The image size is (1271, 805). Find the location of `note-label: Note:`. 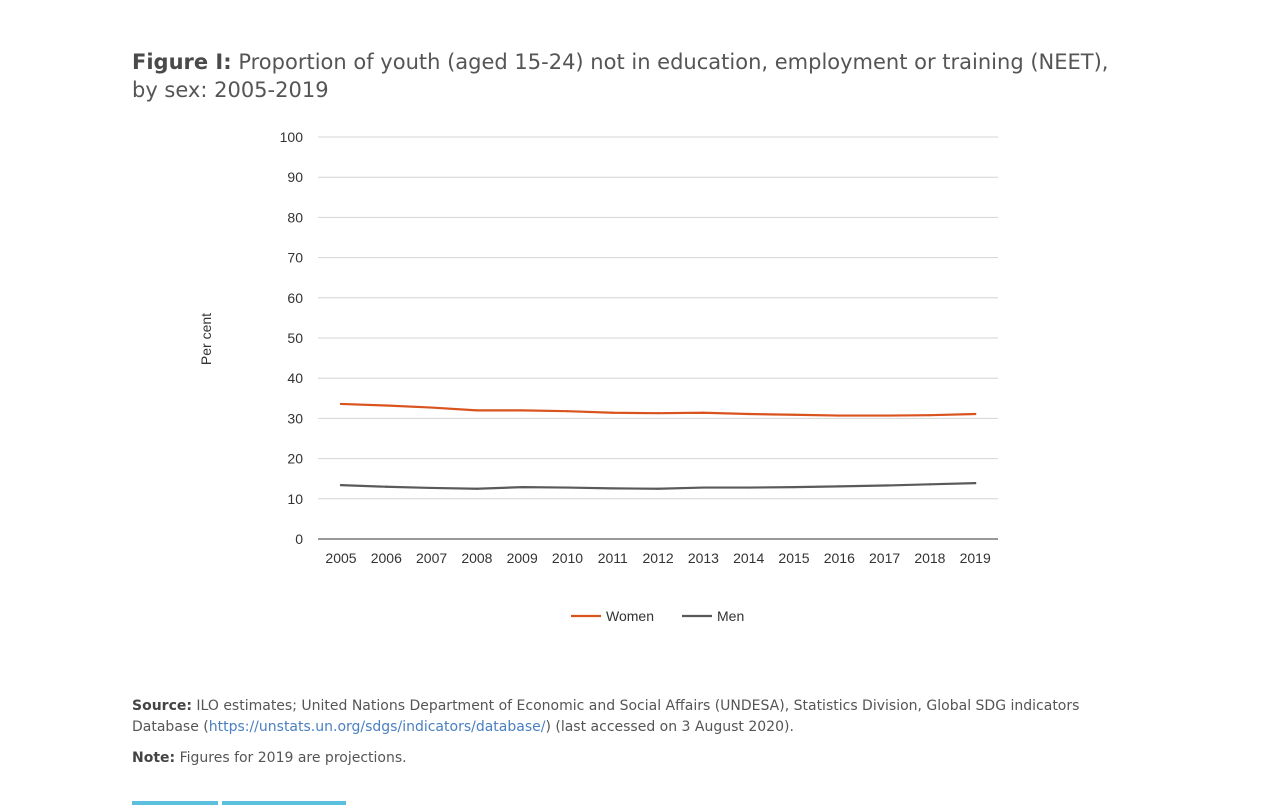

note-label: Note: is located at coordinates (154, 758).